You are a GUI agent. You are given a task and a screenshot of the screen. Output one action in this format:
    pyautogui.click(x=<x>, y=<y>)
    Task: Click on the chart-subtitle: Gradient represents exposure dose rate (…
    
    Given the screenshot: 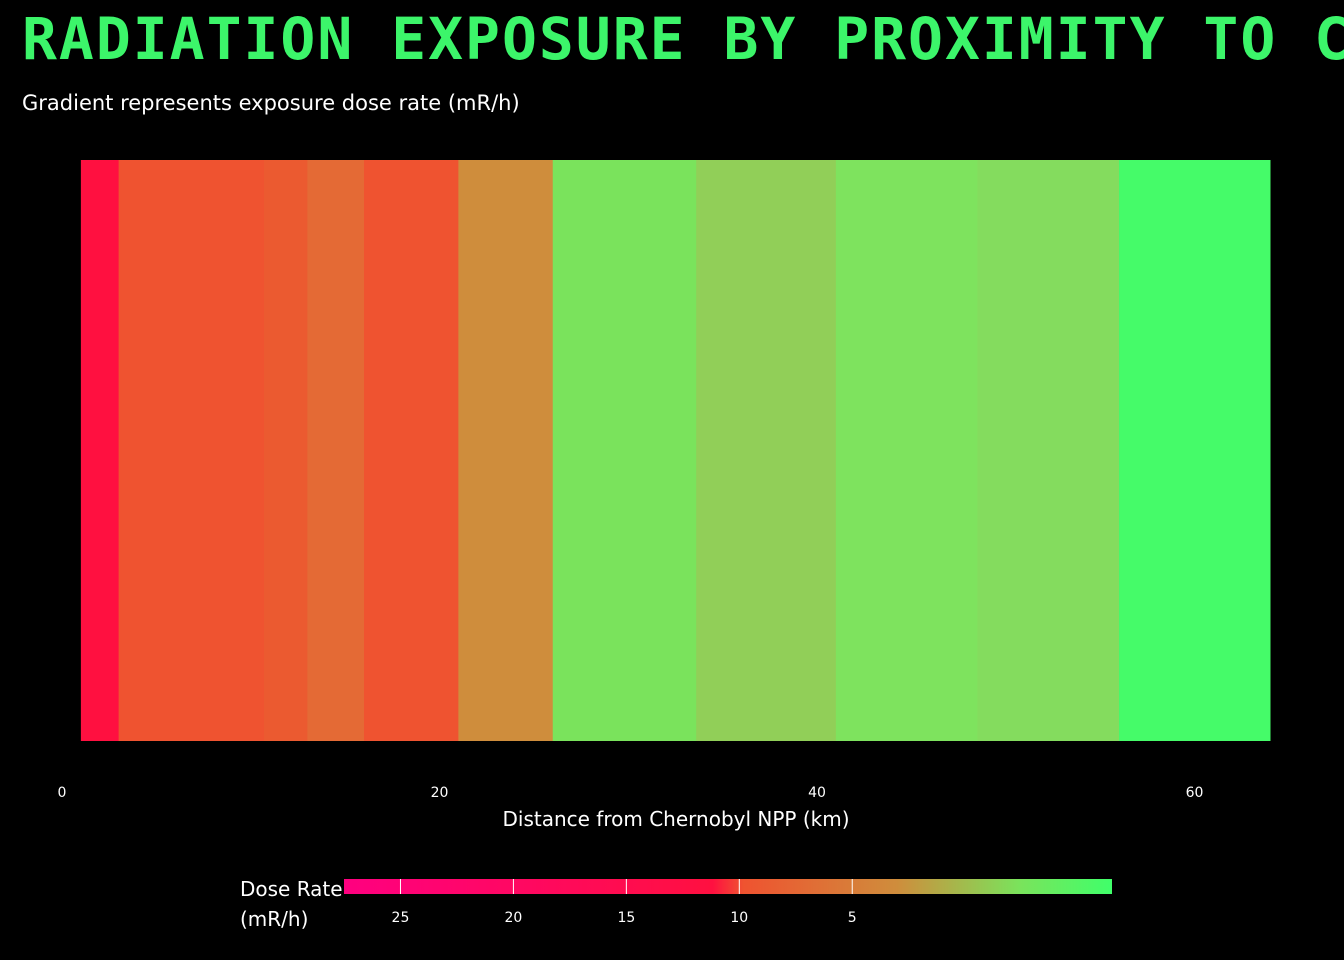 What is the action you would take?
    pyautogui.click(x=271, y=103)
    